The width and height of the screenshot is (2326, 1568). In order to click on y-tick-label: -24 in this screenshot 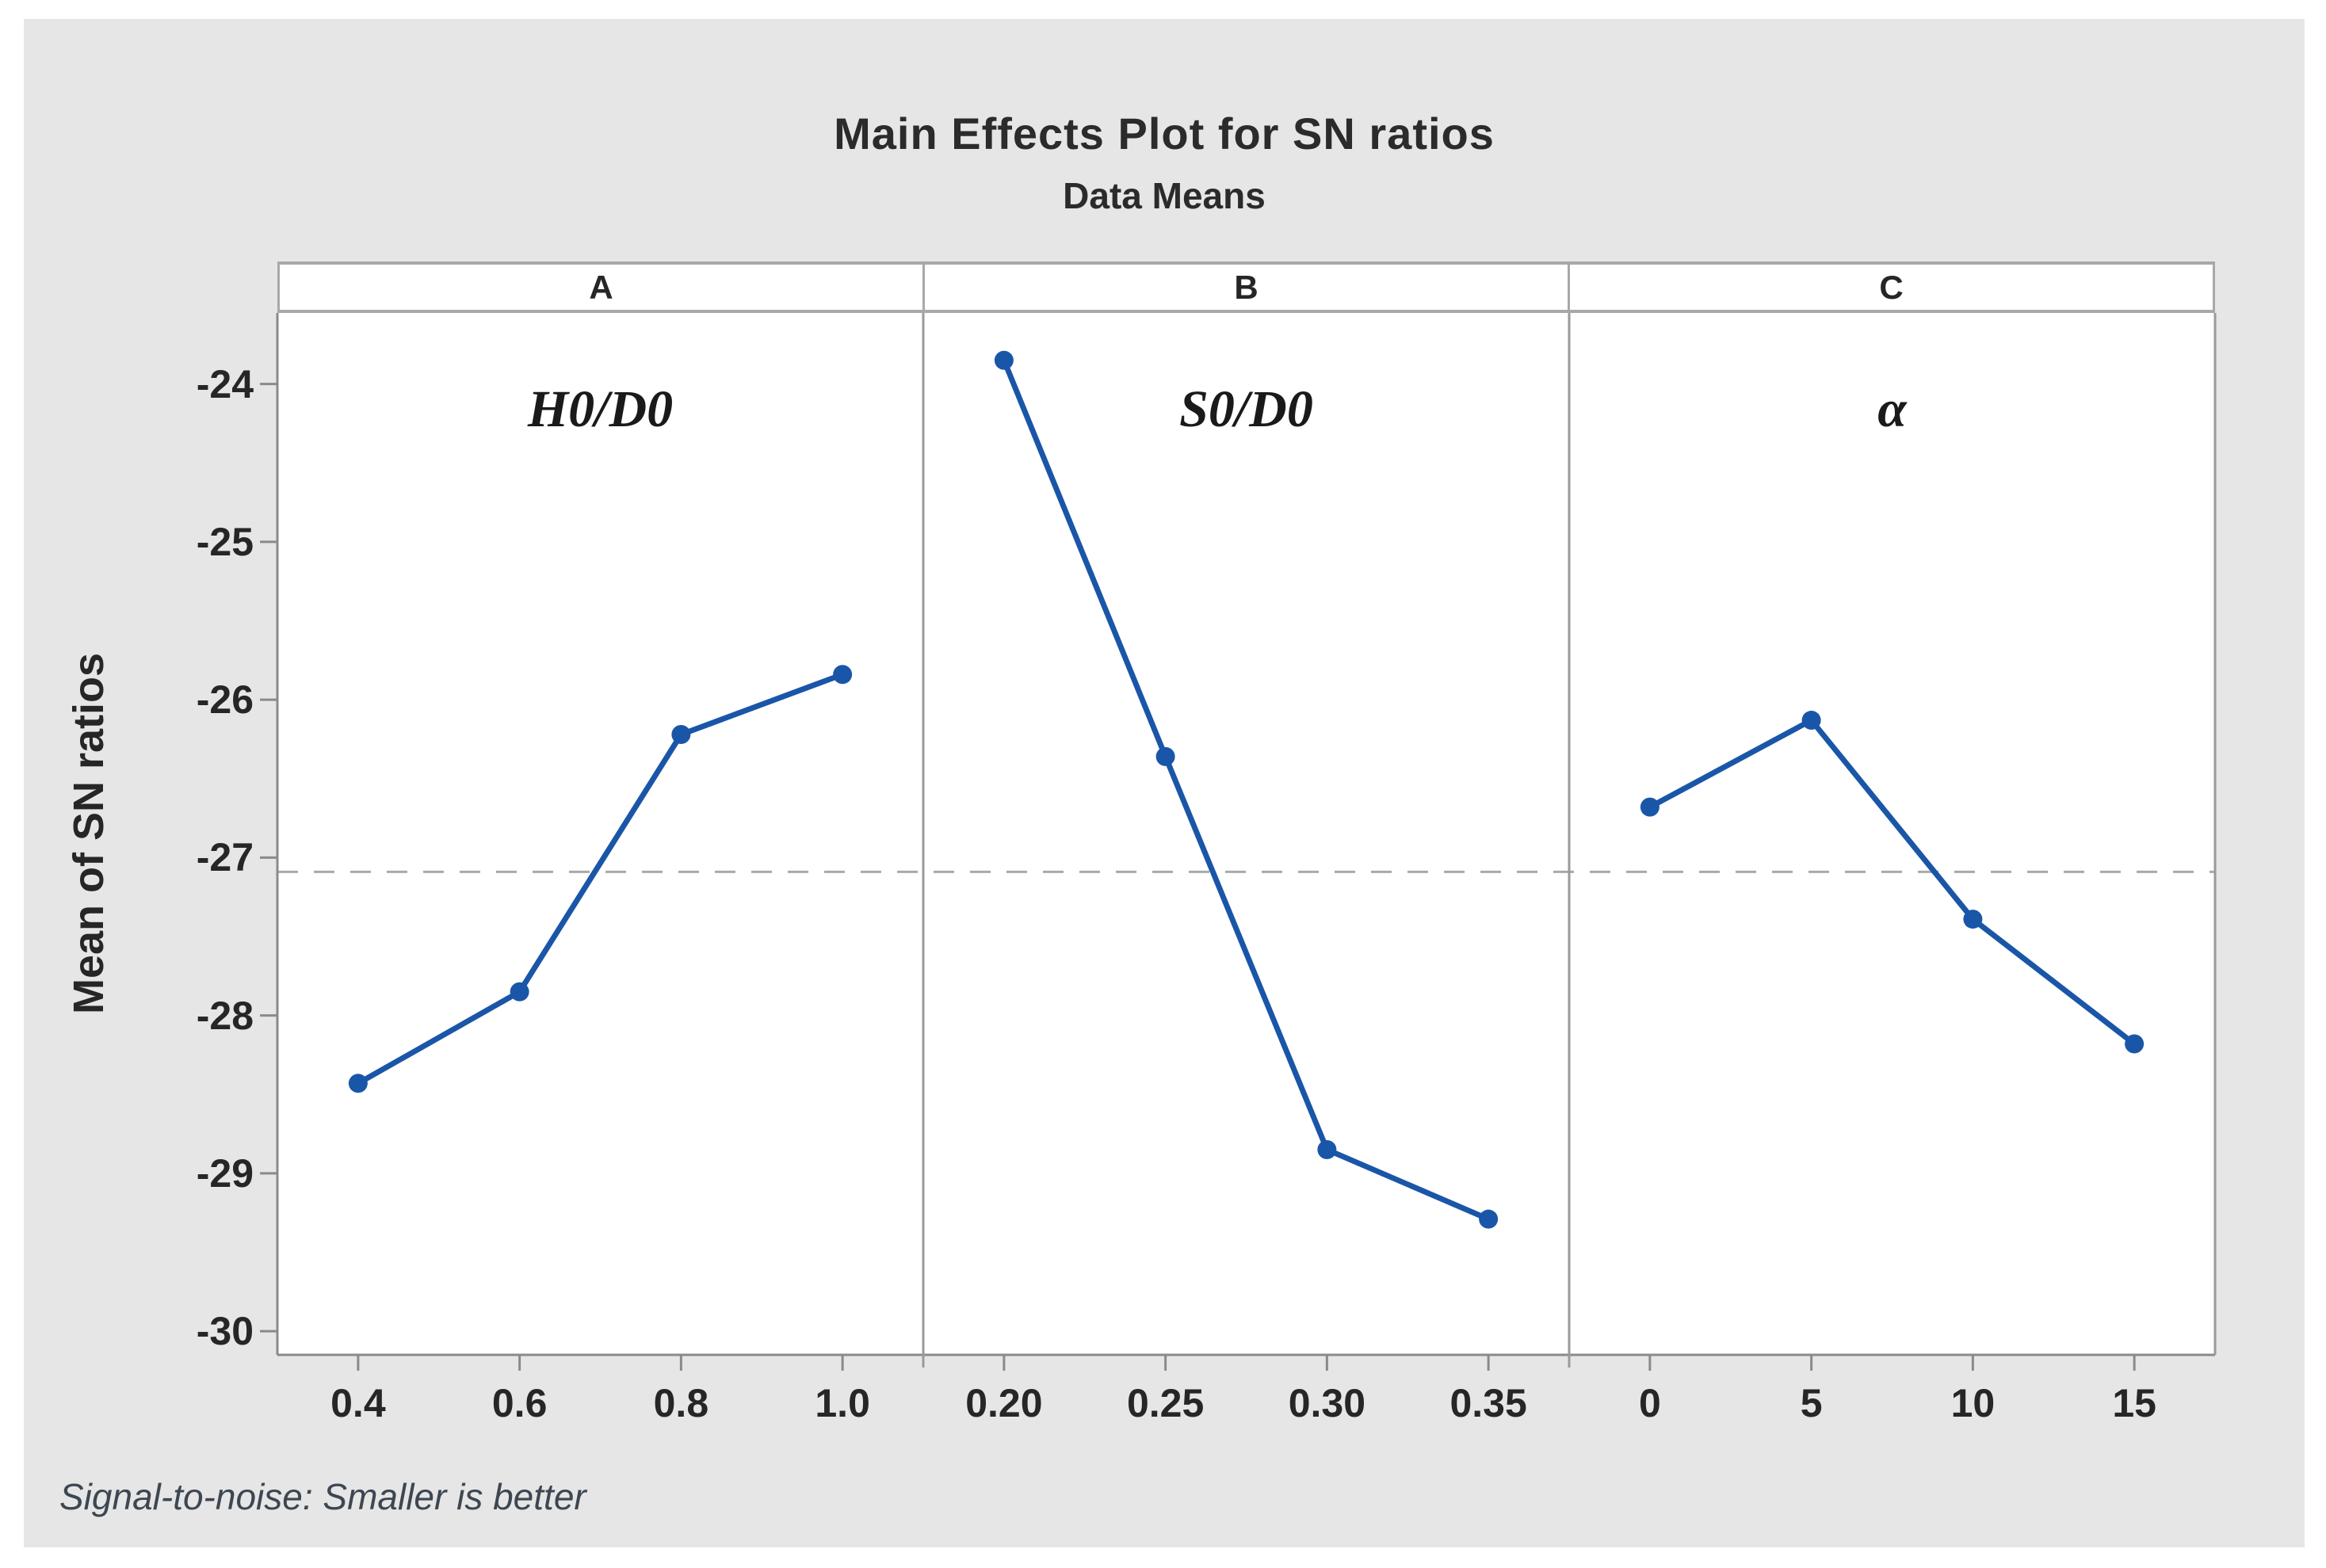, I will do `click(225, 383)`.